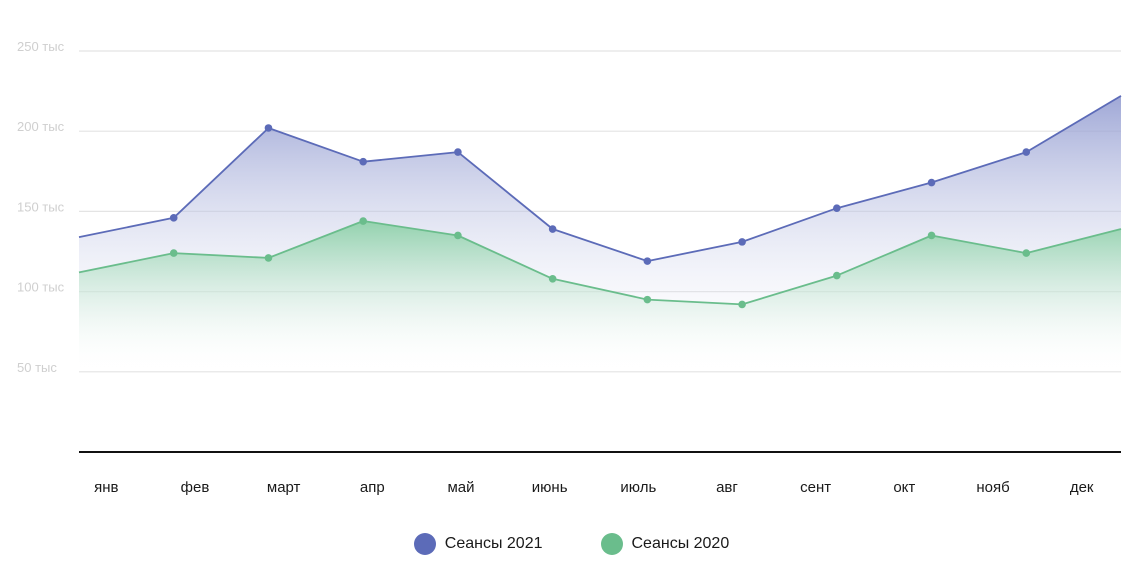 This screenshot has width=1143, height=586. What do you see at coordinates (106, 487) in the screenshot?
I see `x-tick-label: янв` at bounding box center [106, 487].